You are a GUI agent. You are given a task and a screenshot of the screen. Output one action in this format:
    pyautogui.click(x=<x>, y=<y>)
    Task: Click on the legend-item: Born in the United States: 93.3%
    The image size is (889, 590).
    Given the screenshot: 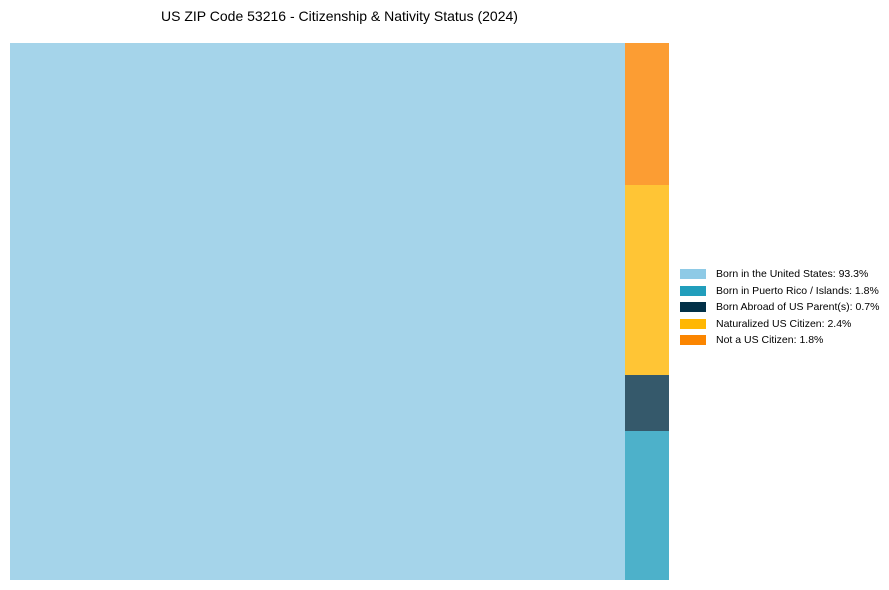 What is the action you would take?
    pyautogui.click(x=779, y=274)
    